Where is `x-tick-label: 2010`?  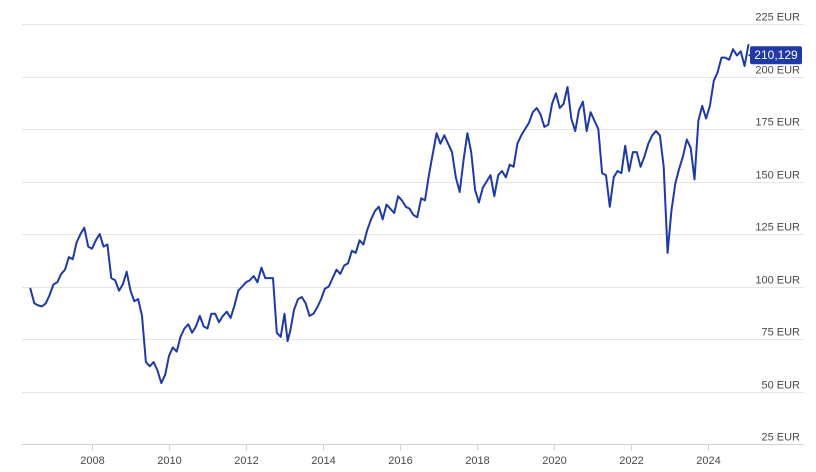 x-tick-label: 2010 is located at coordinates (169, 461).